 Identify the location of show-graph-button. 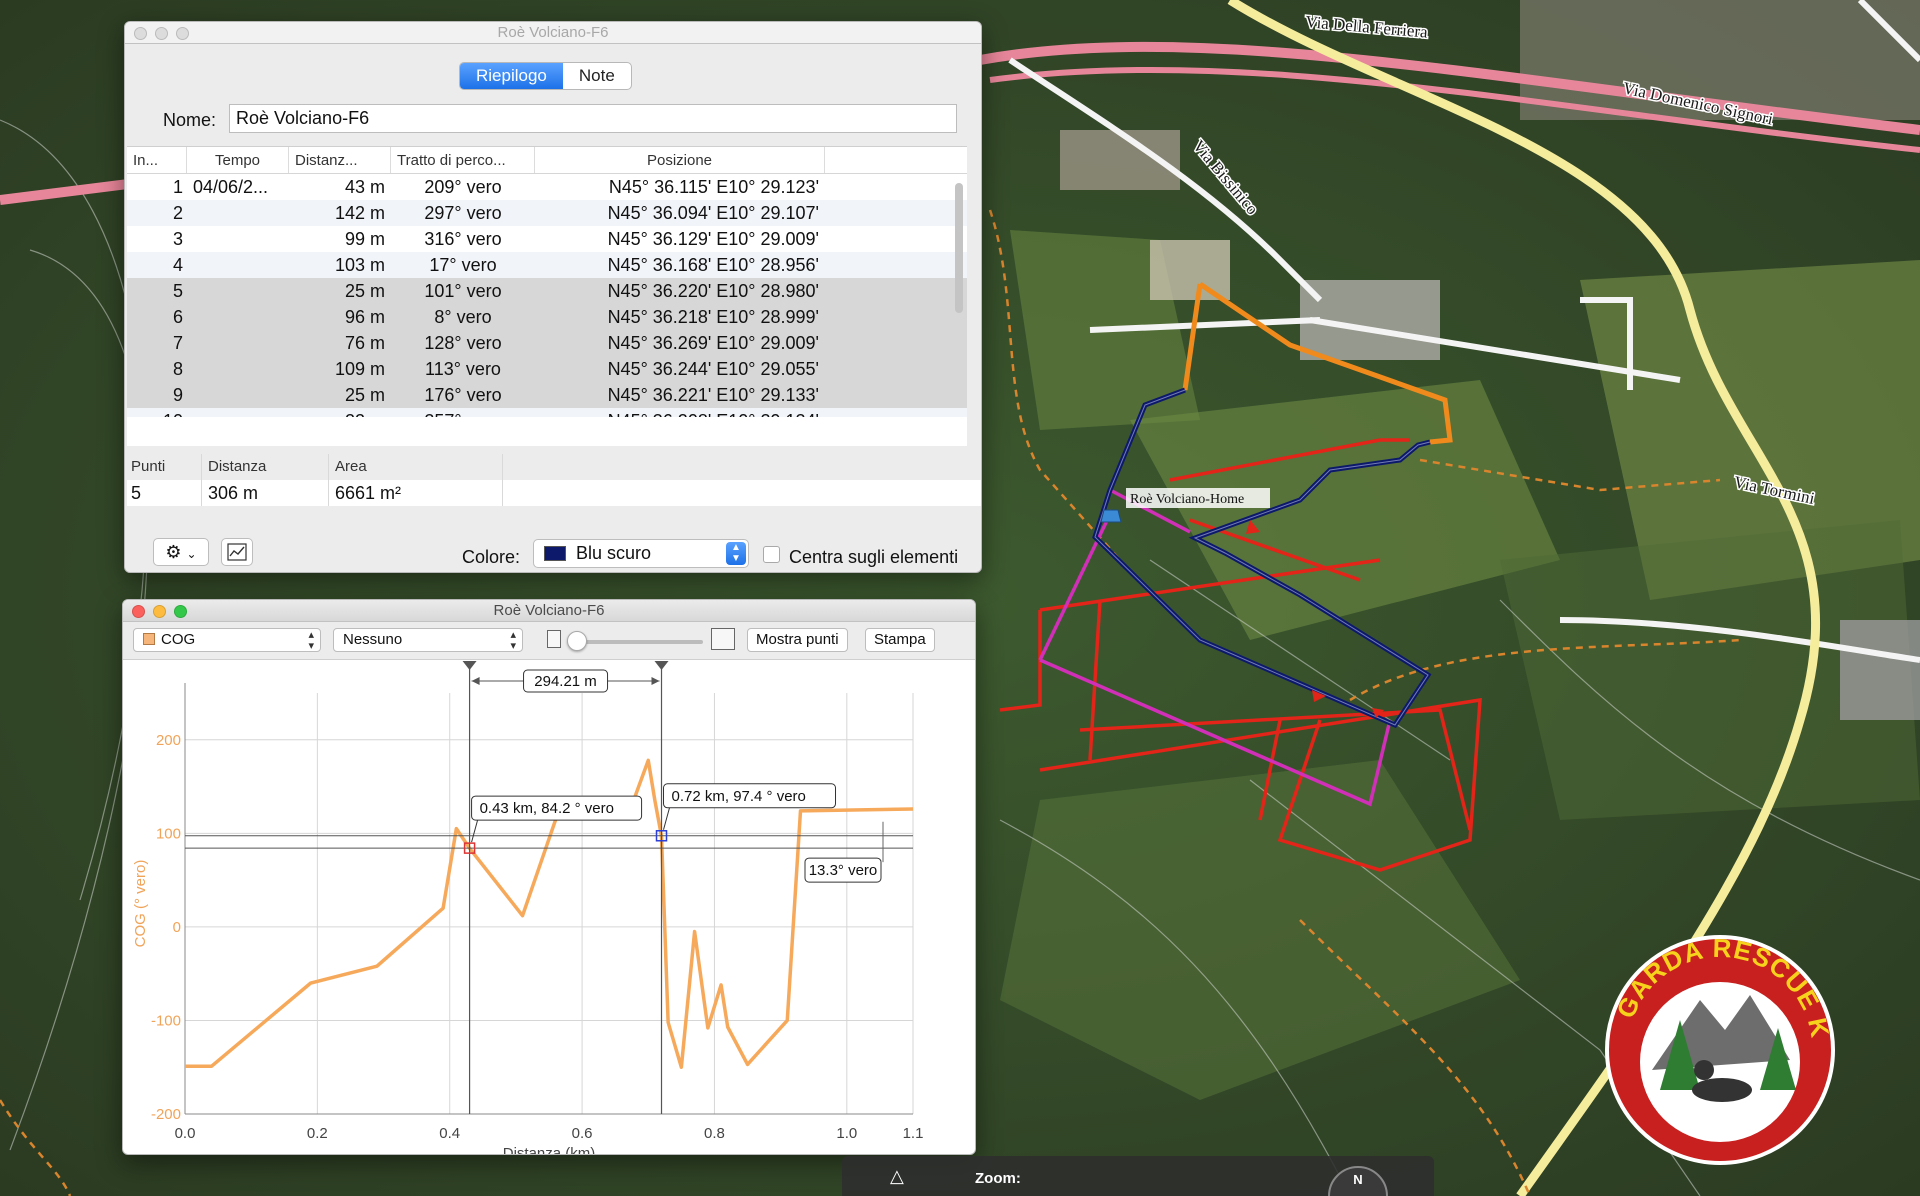
(237, 552).